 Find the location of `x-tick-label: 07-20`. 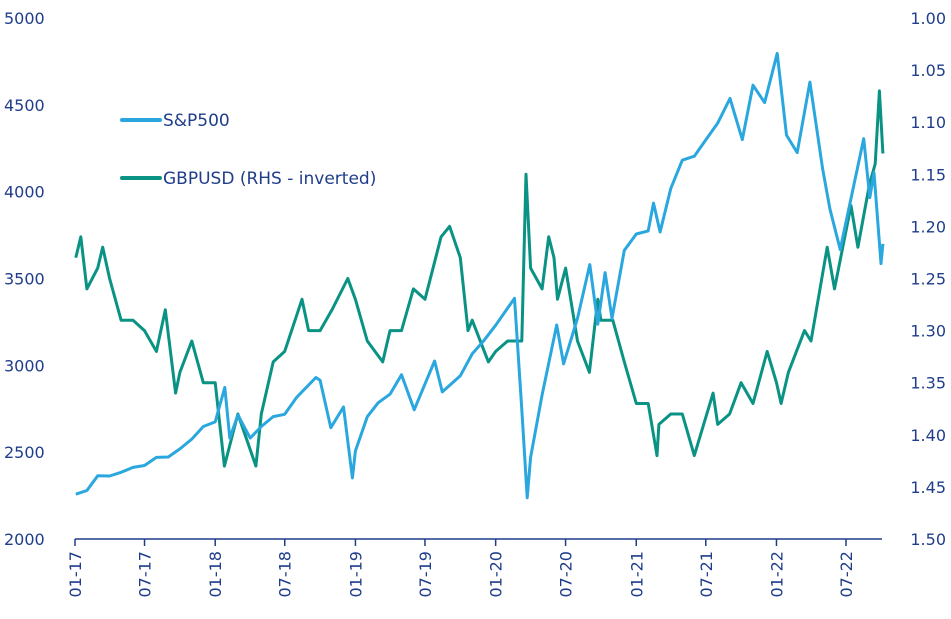

x-tick-label: 07-20 is located at coordinates (566, 574).